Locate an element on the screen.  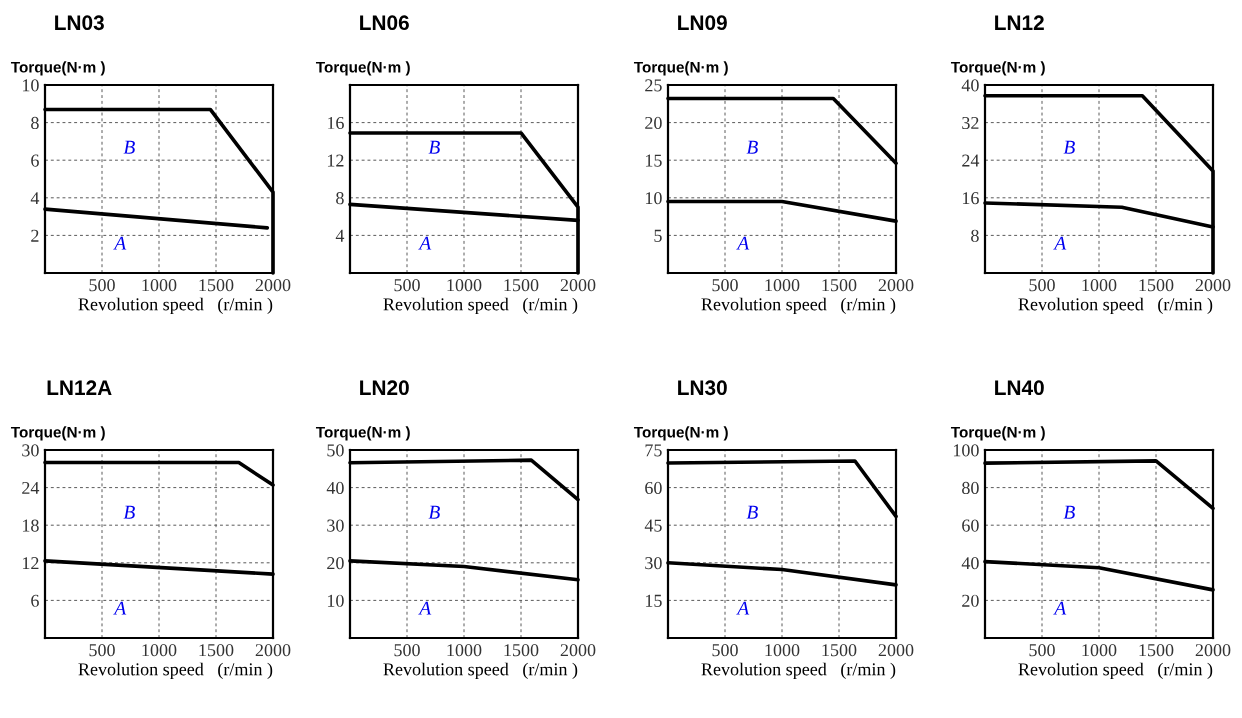
chart-title: LN12A is located at coordinates (79, 387).